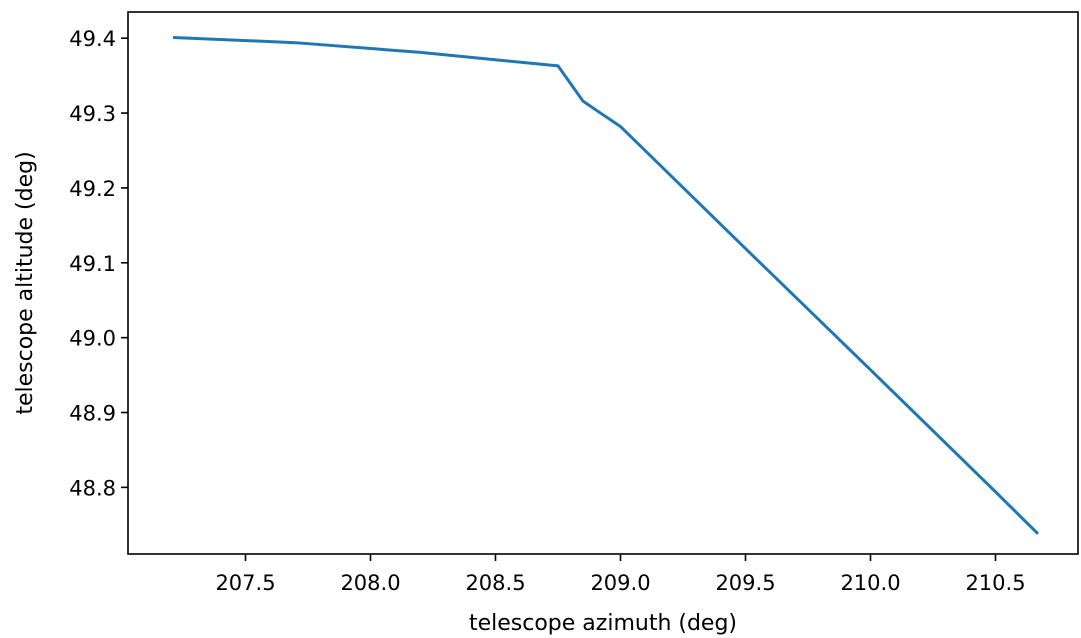 This screenshot has height=638, width=1081. What do you see at coordinates (92, 488) in the screenshot?
I see `y-tick-label: 48.8` at bounding box center [92, 488].